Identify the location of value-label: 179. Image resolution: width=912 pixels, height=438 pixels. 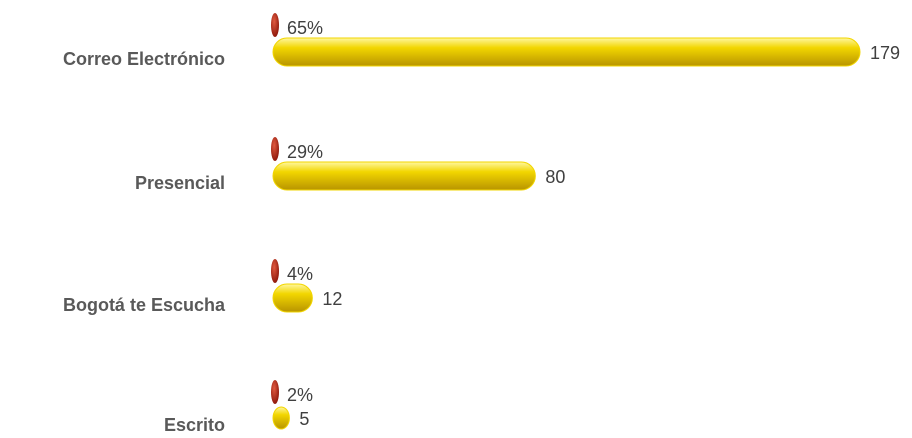
(885, 53).